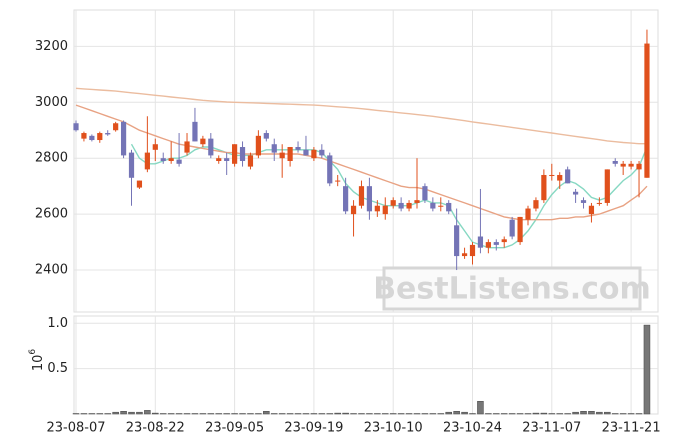  I want to click on scale-exp: 6, so click(33, 352).